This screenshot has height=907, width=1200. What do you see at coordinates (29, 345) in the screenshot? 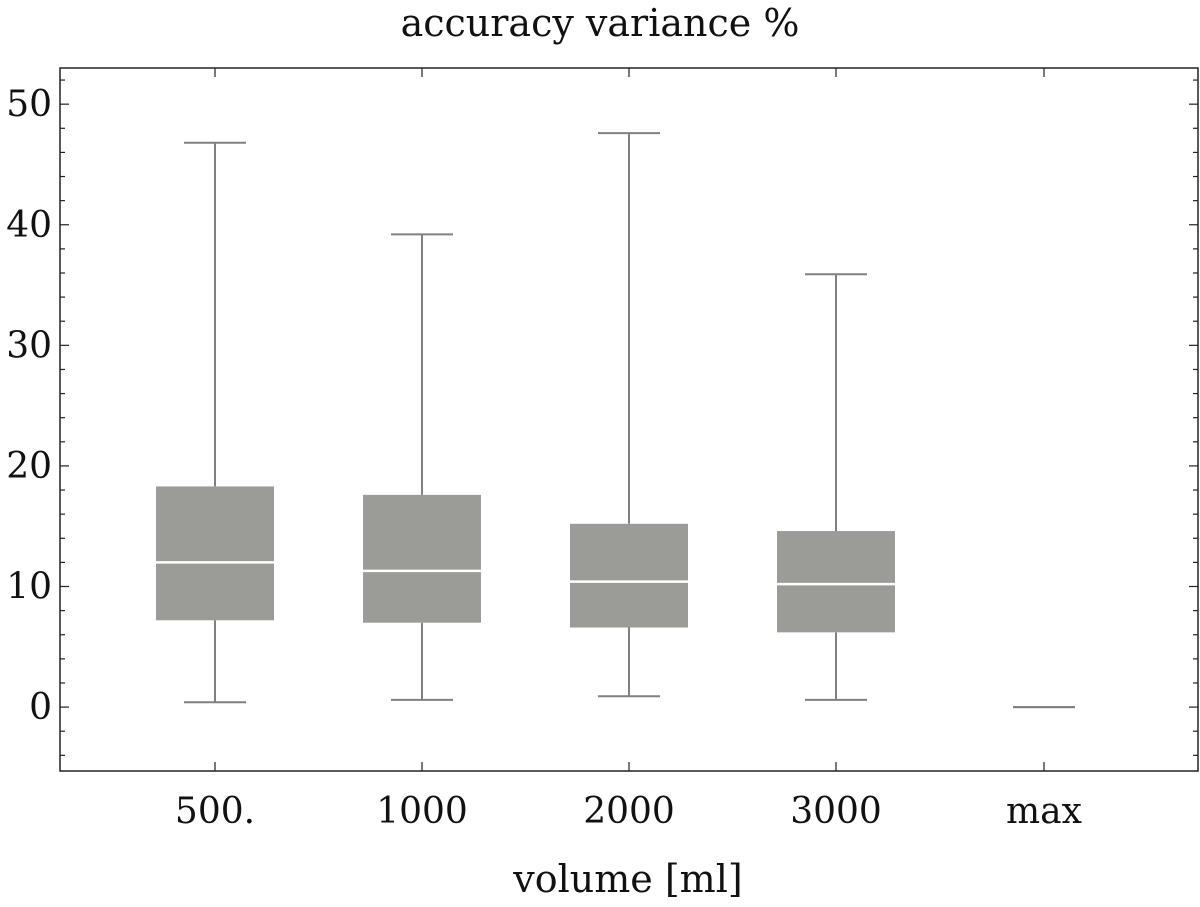
I see `y-tick-label: 30` at bounding box center [29, 345].